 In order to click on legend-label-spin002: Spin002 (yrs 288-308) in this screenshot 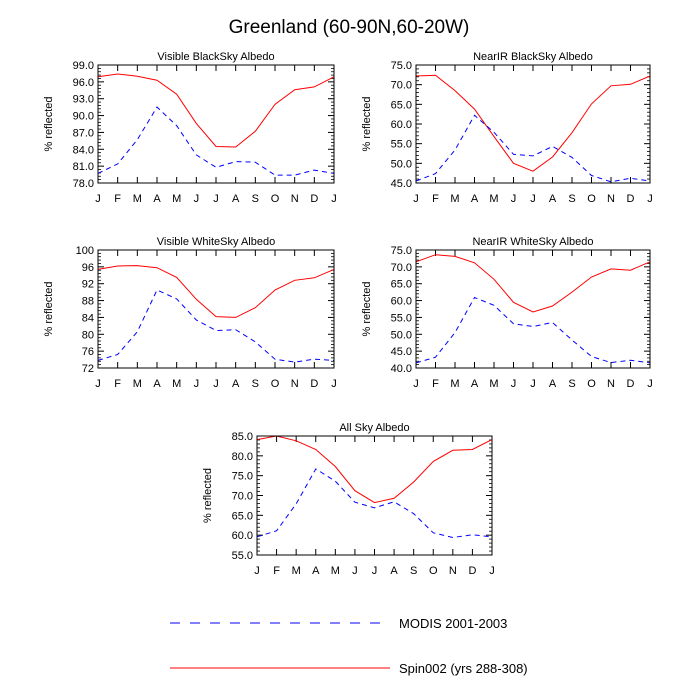, I will do `click(463, 668)`.